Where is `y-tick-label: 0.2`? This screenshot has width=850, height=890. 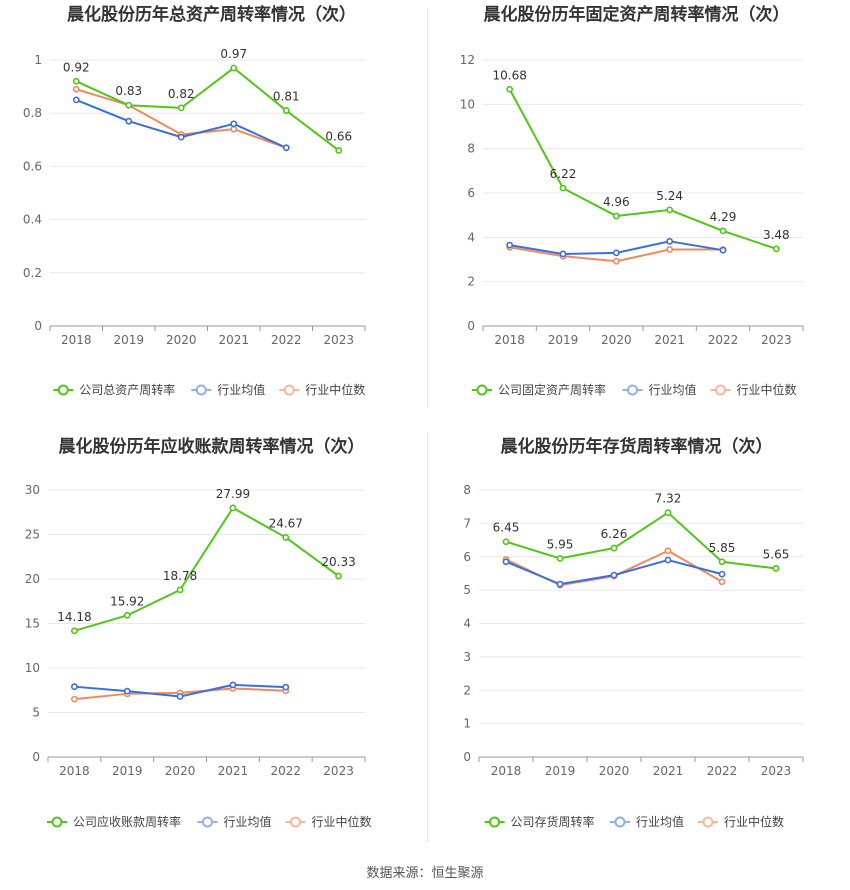 y-tick-label: 0.2 is located at coordinates (32, 273).